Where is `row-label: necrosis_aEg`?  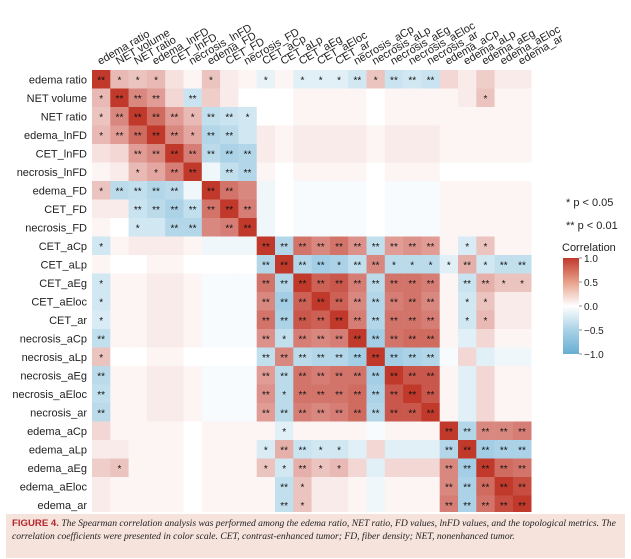
row-label: necrosis_aEg is located at coordinates (53, 376).